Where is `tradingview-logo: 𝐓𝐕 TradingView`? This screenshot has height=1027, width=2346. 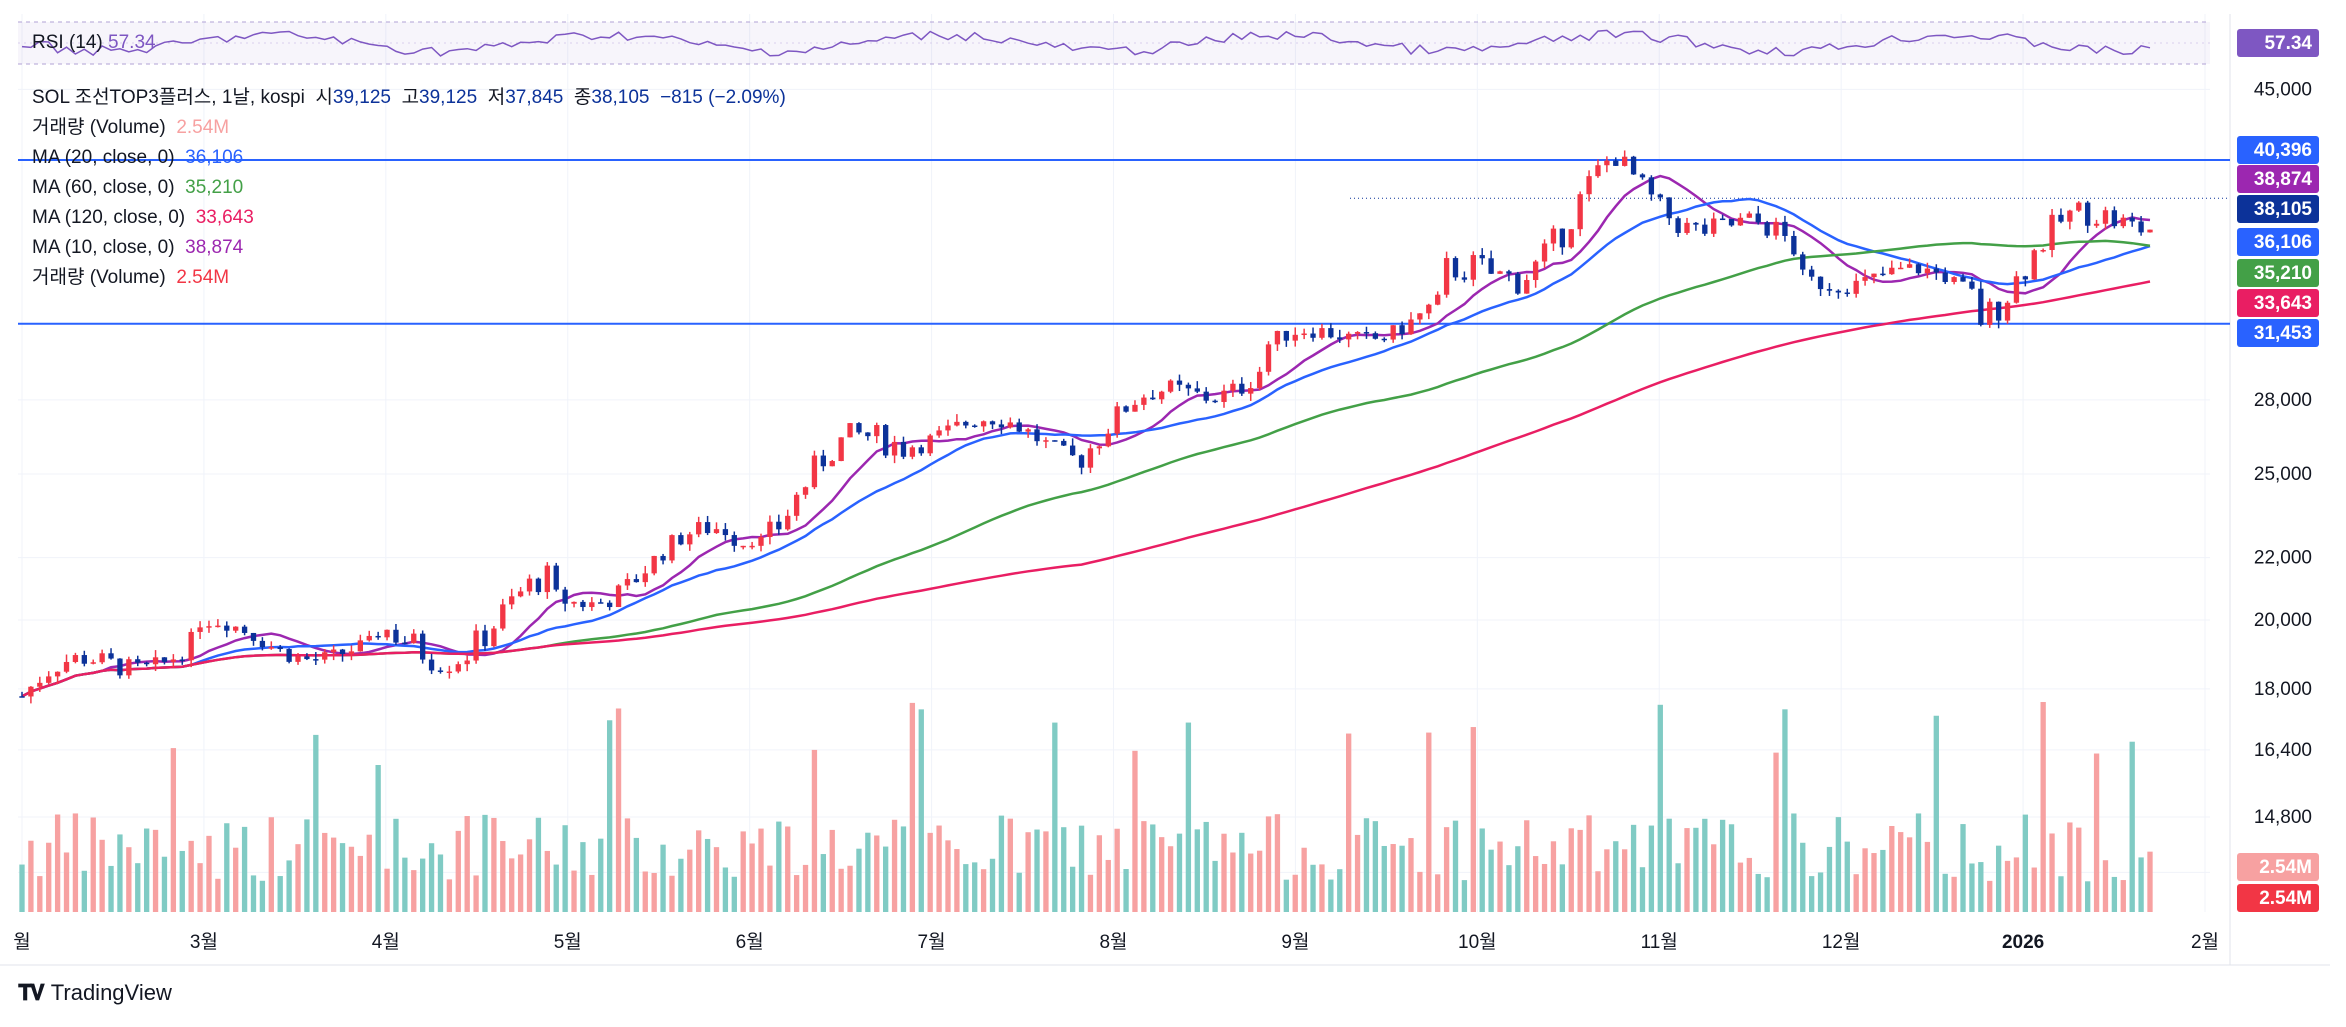
tradingview-logo: 𝐓𝐕 TradingView is located at coordinates (95, 993).